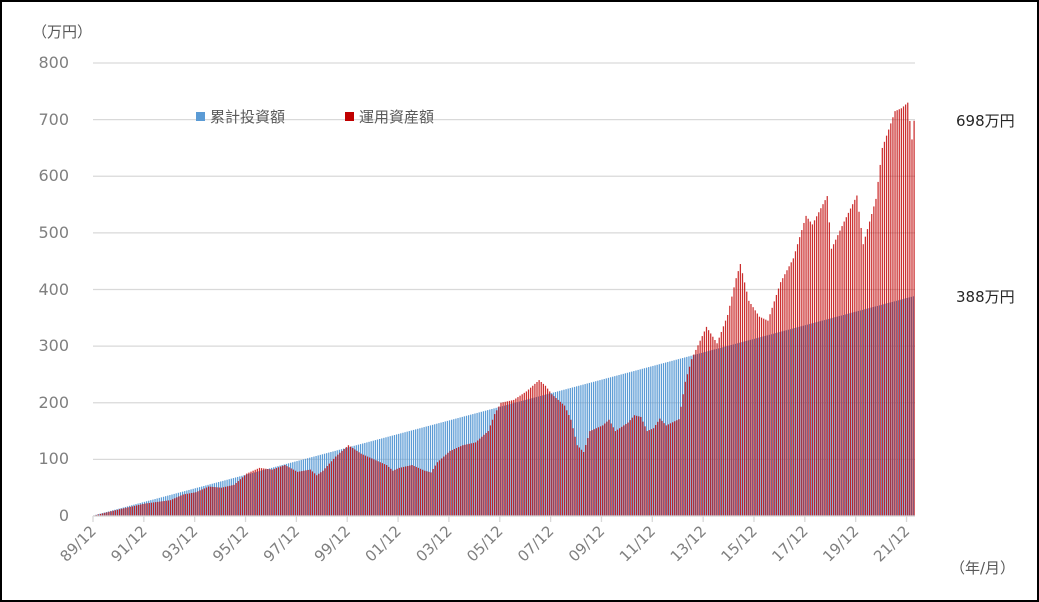 This screenshot has width=1039, height=602. Describe the element at coordinates (53, 459) in the screenshot. I see `y-tick-label: 100` at that location.